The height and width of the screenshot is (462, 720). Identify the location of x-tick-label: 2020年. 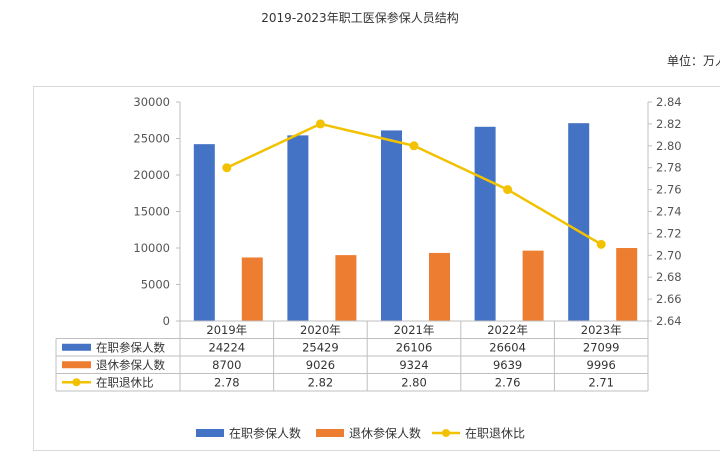
(320, 330).